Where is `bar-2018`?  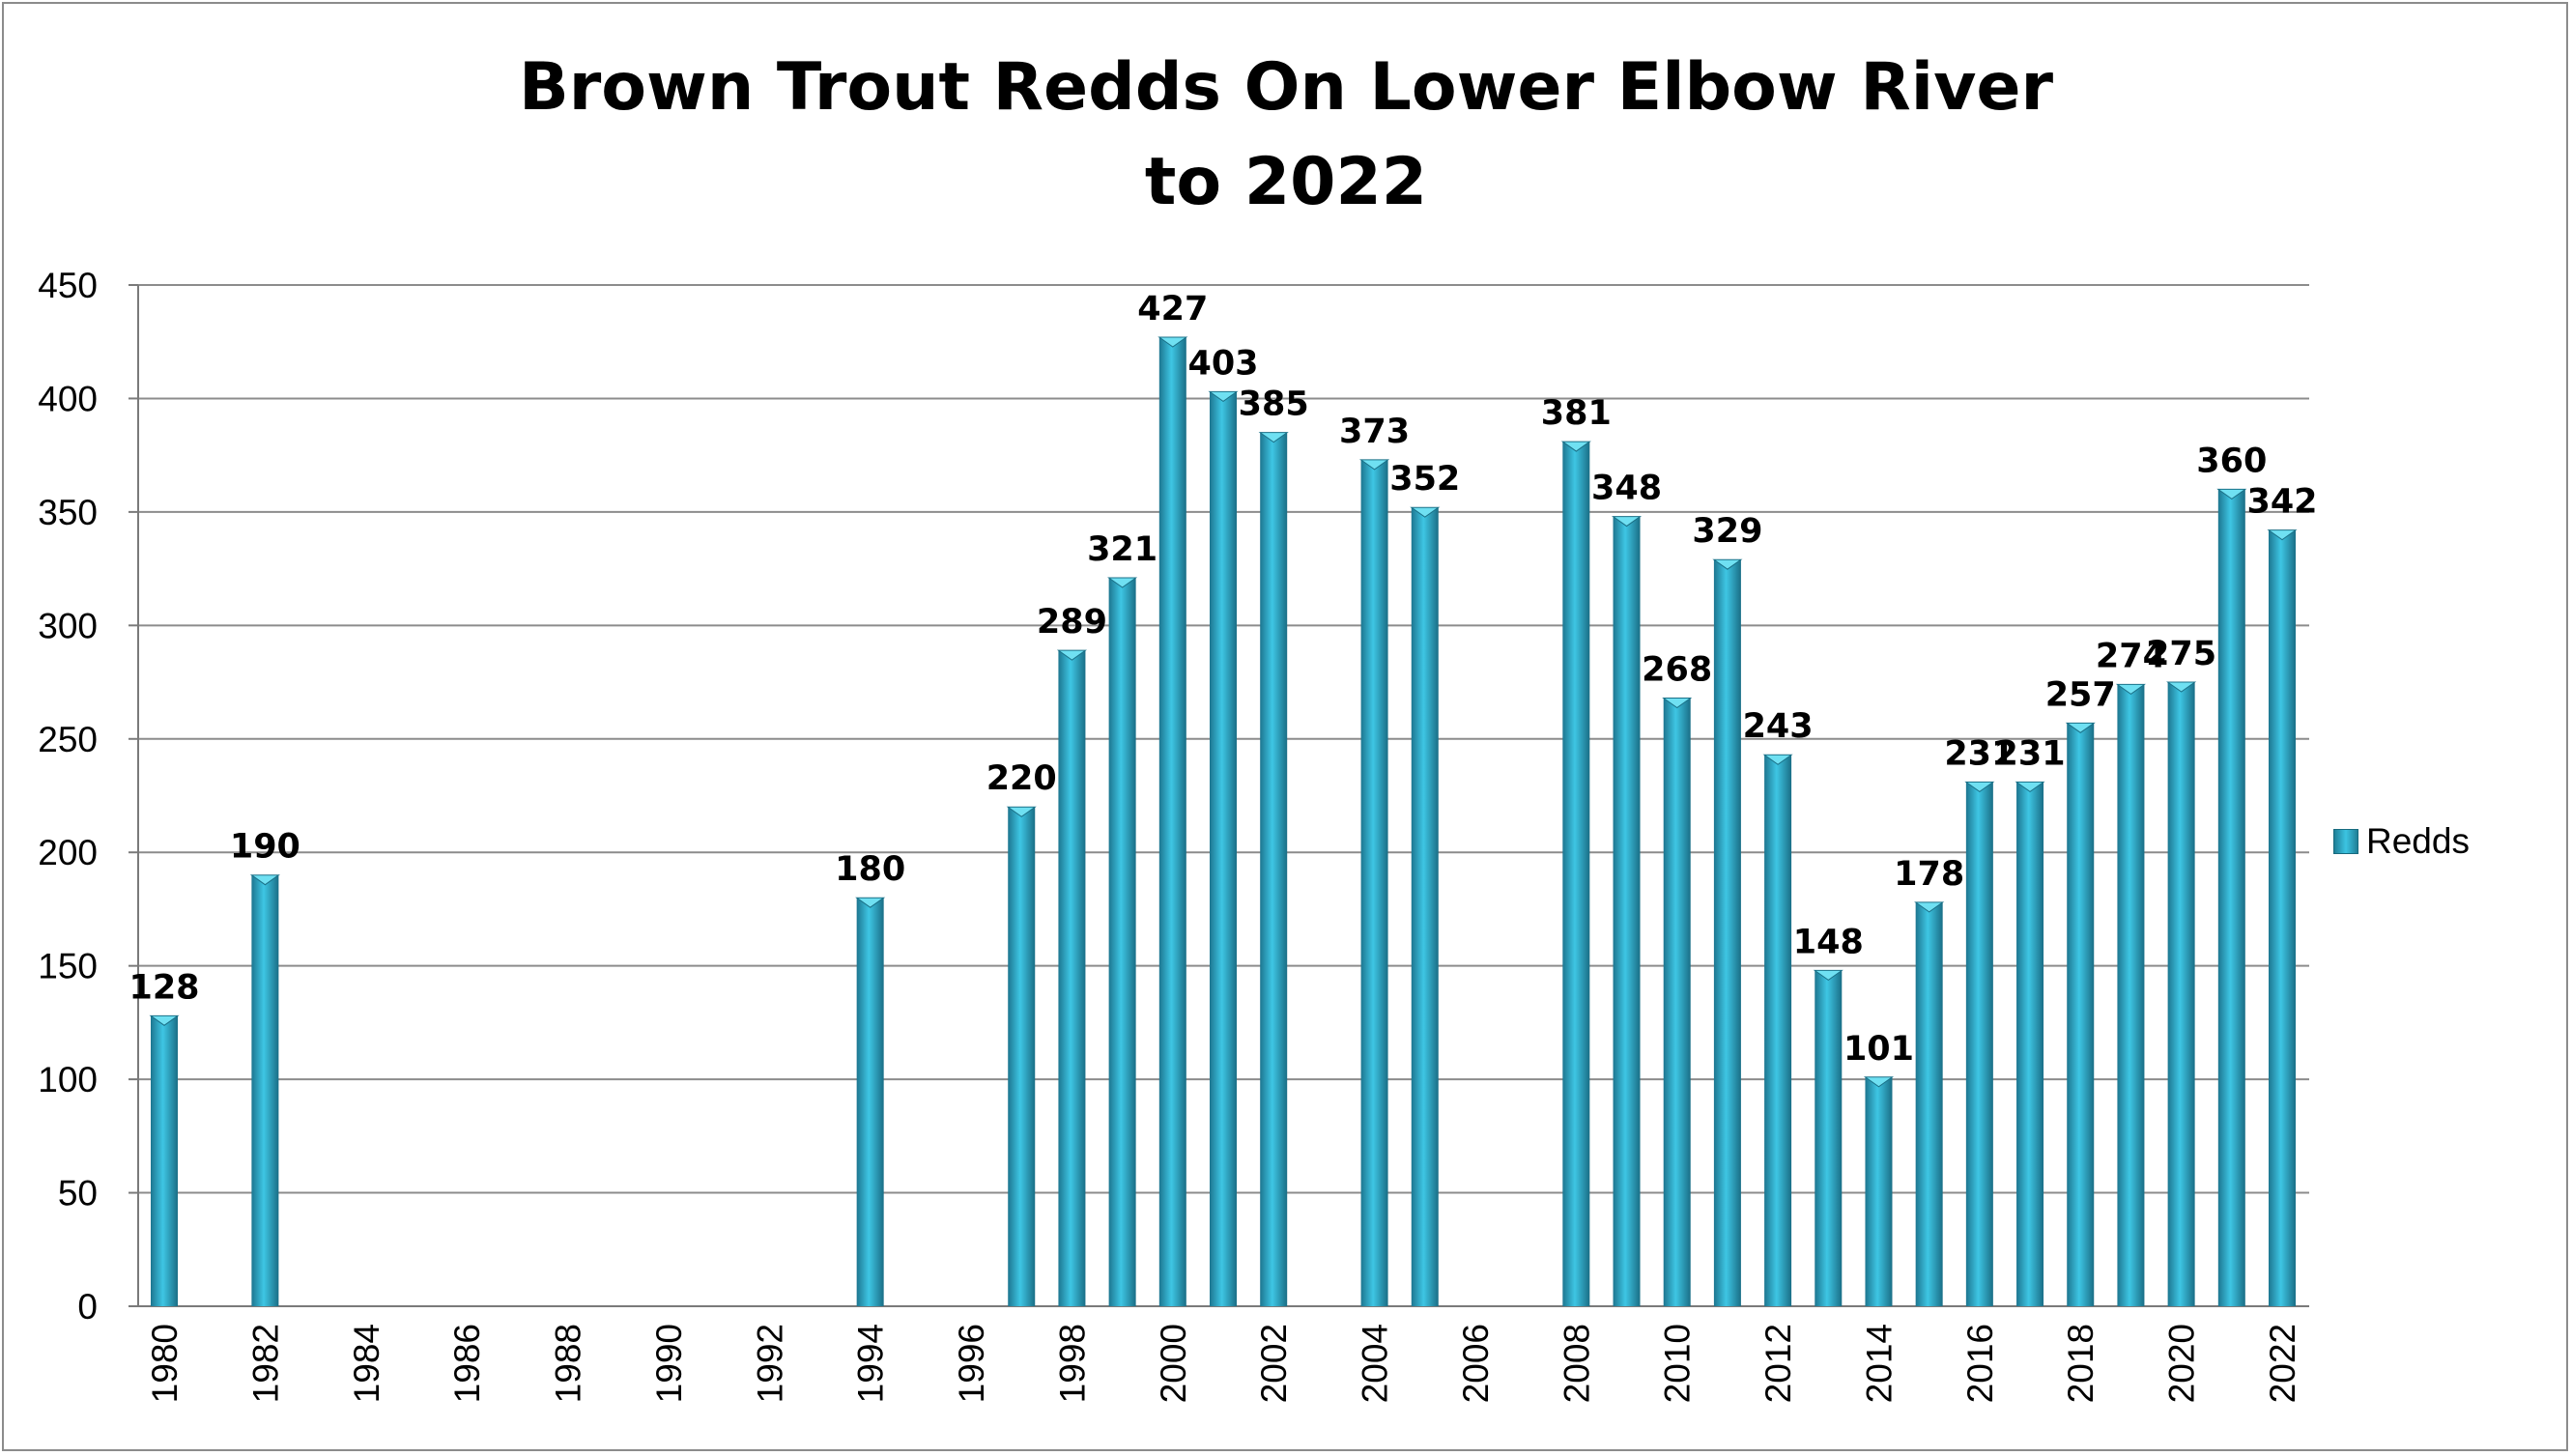
bar-2018 is located at coordinates (2081, 1015).